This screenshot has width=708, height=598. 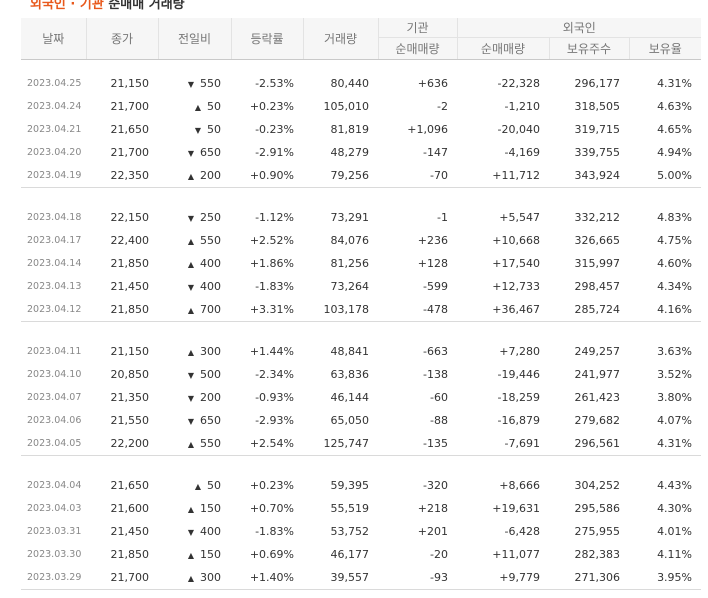 I want to click on cell-close: 21,450, so click(x=130, y=286).